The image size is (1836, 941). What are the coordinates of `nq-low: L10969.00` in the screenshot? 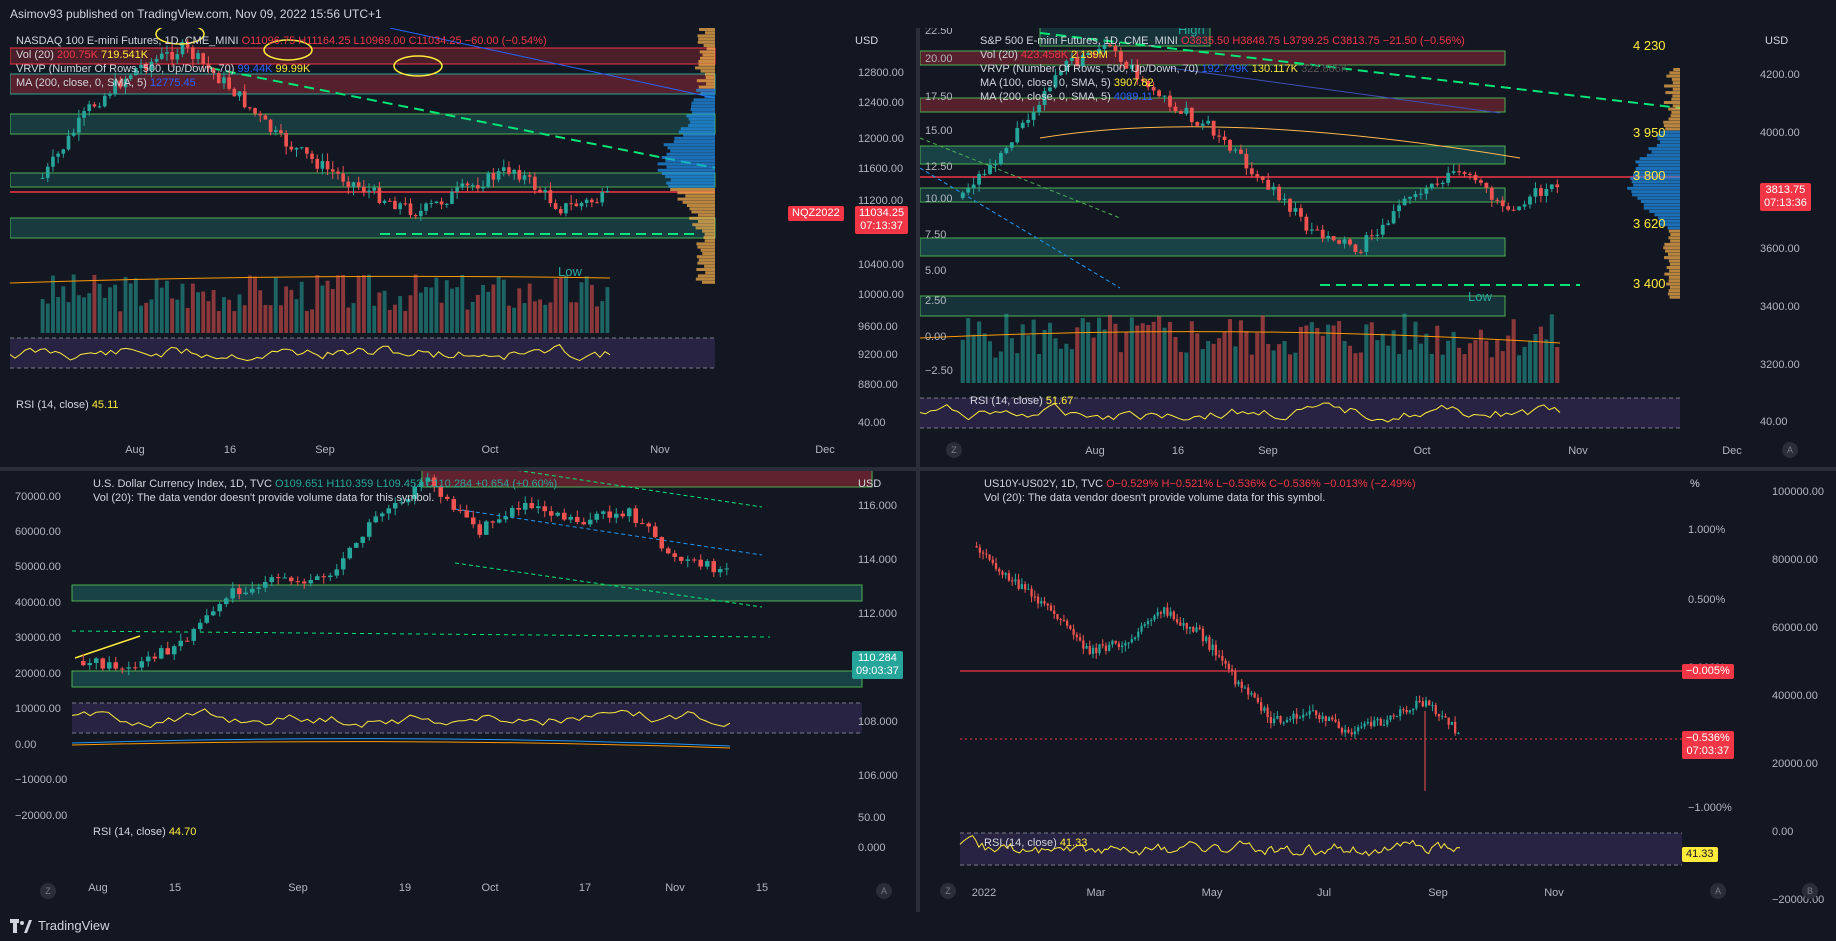 It's located at (380, 41).